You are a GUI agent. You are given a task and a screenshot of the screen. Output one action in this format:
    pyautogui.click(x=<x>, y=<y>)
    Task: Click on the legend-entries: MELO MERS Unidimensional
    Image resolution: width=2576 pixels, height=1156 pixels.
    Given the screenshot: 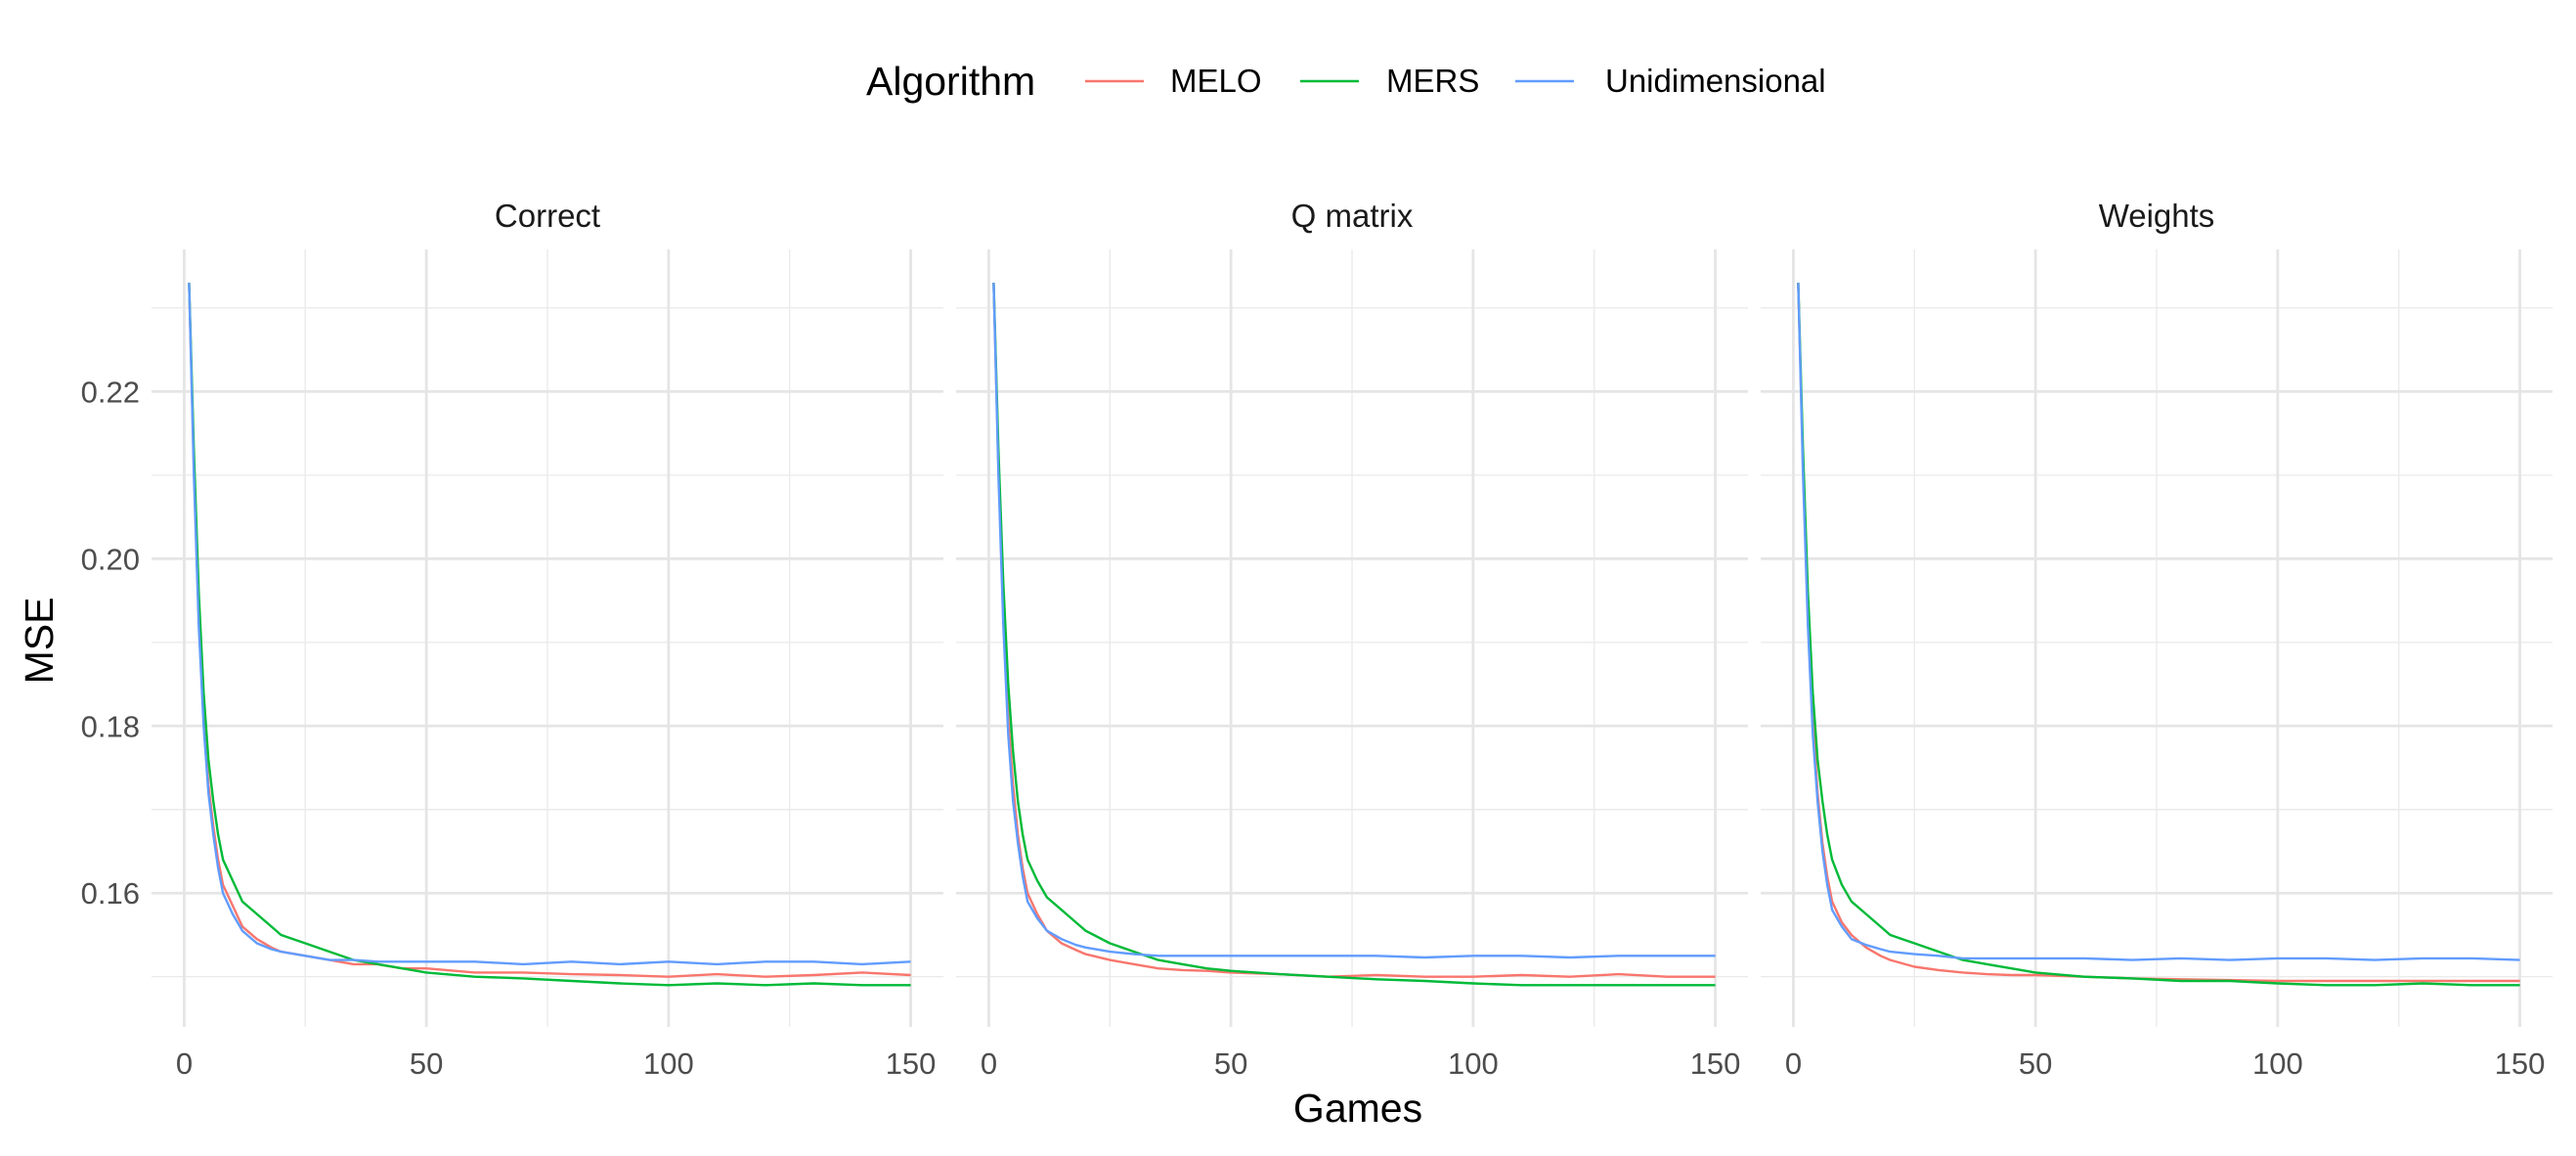 What is the action you would take?
    pyautogui.click(x=1455, y=81)
    